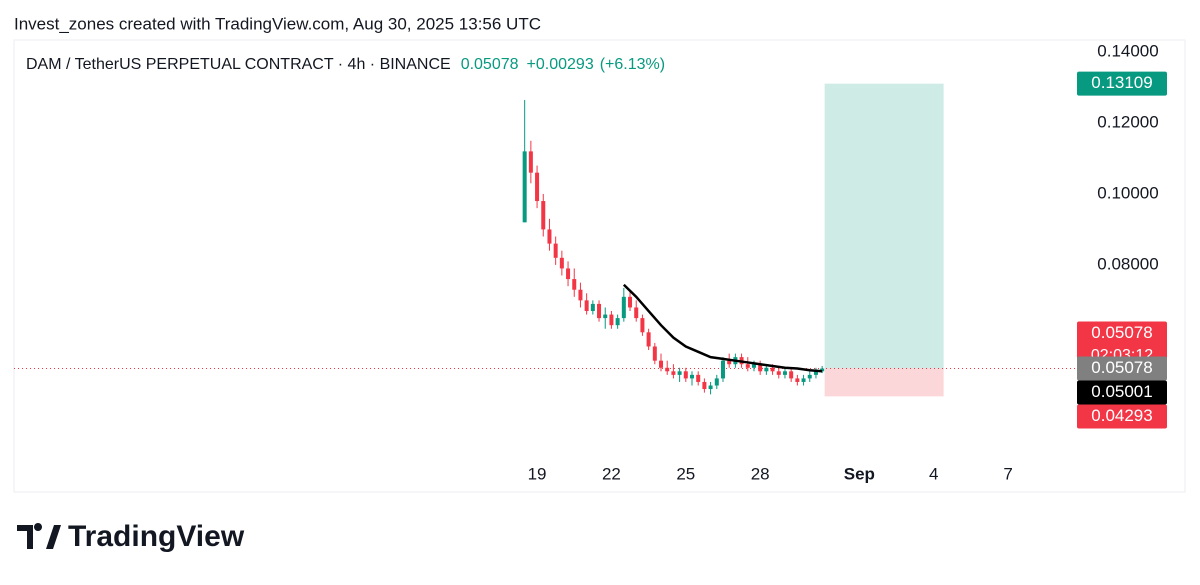 The height and width of the screenshot is (585, 1200). What do you see at coordinates (39, 535) in the screenshot?
I see `logo-icon` at bounding box center [39, 535].